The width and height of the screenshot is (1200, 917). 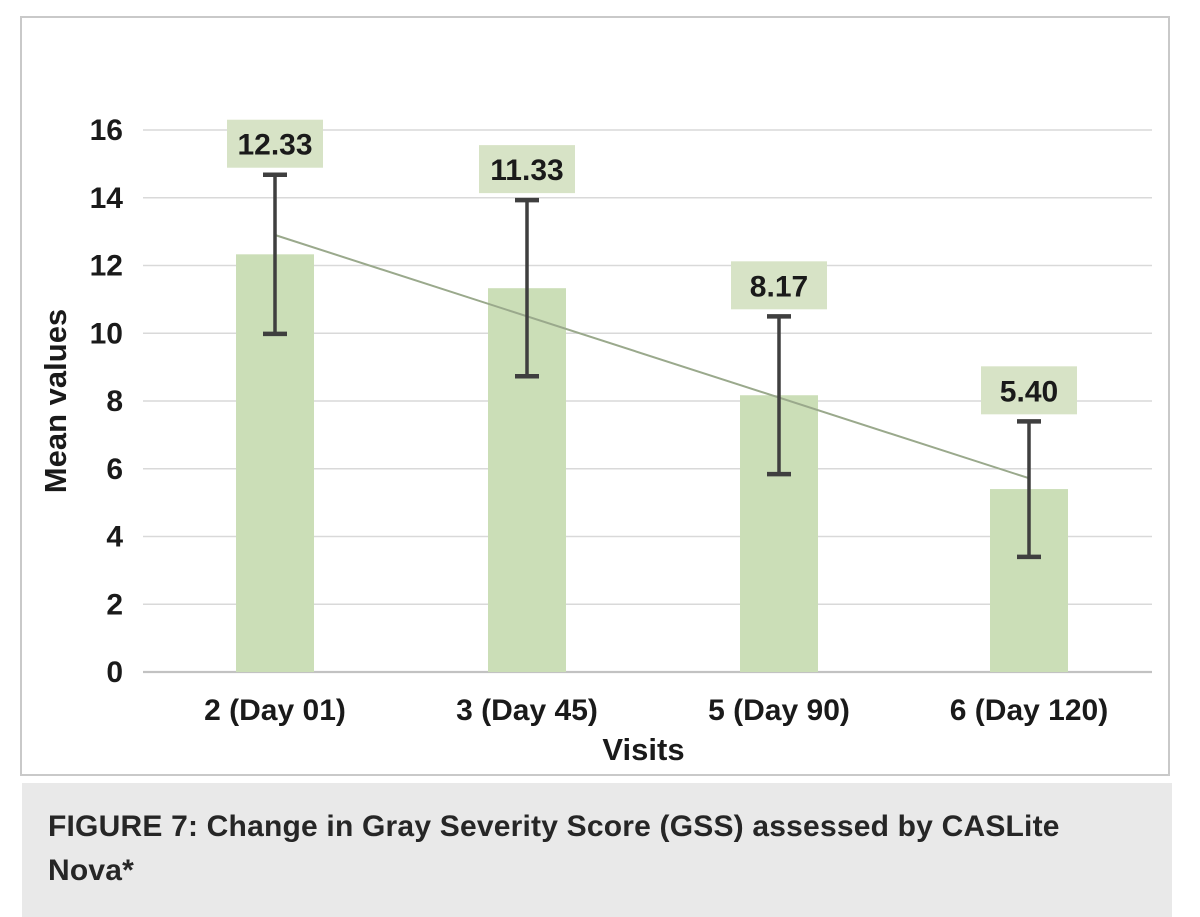 I want to click on y-tick-label: 16, so click(x=106, y=130).